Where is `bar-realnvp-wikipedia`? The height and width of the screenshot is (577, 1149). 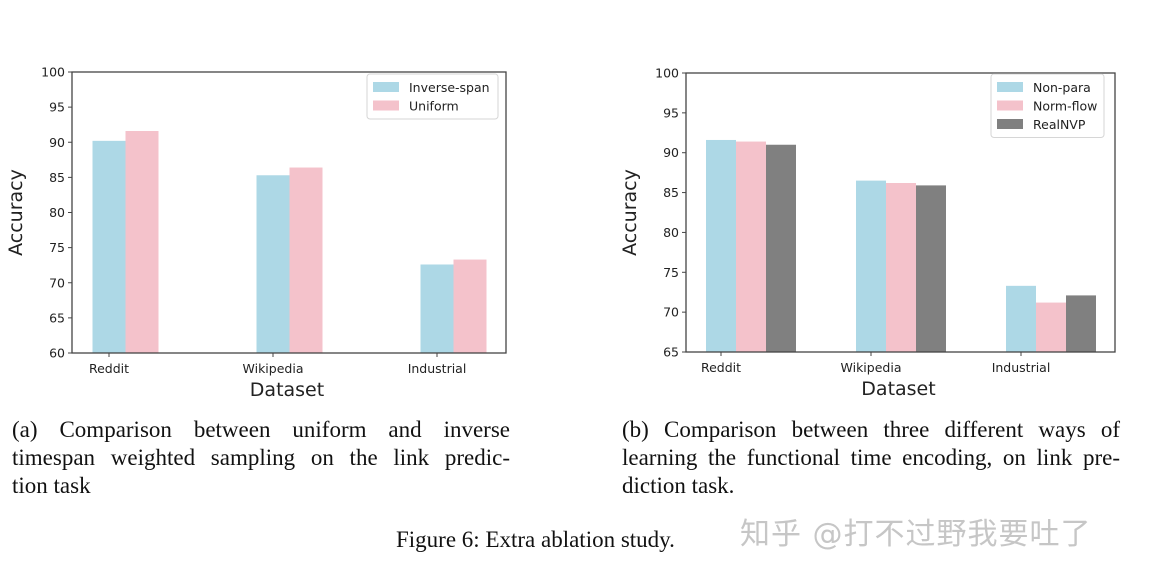 bar-realnvp-wikipedia is located at coordinates (931, 268).